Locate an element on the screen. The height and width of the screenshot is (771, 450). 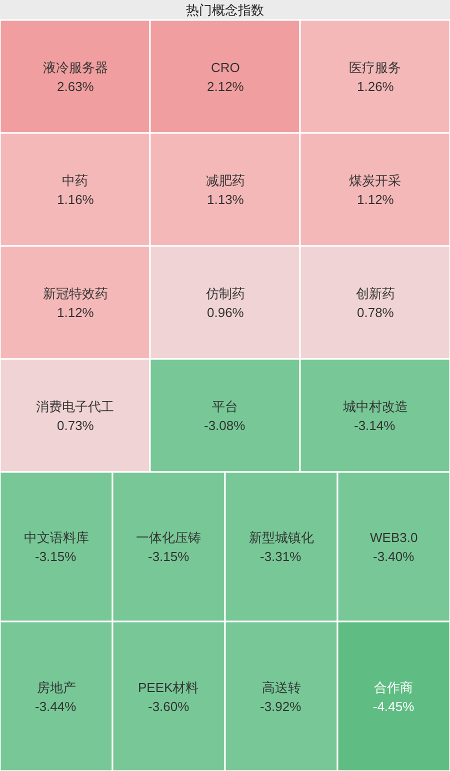
data-label: -3.31% is located at coordinates (281, 556).